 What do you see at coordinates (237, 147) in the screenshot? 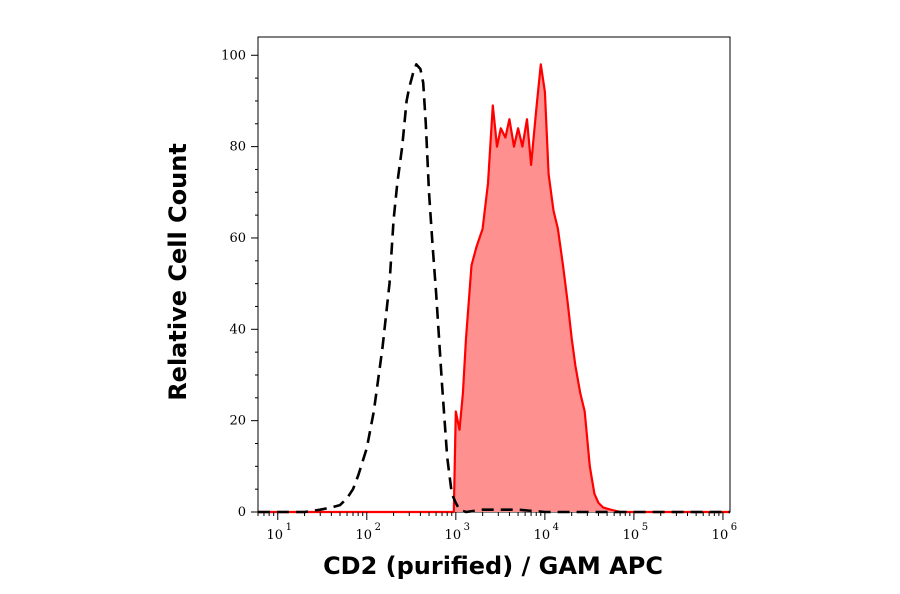
I see `y-tick-label: 80` at bounding box center [237, 147].